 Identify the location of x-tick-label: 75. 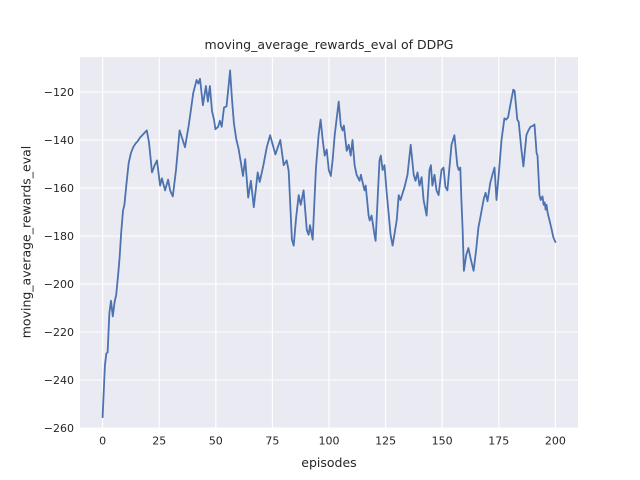
(272, 441).